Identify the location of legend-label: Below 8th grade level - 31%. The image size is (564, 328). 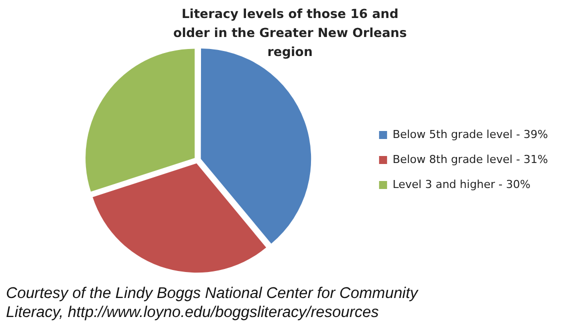
(470, 159).